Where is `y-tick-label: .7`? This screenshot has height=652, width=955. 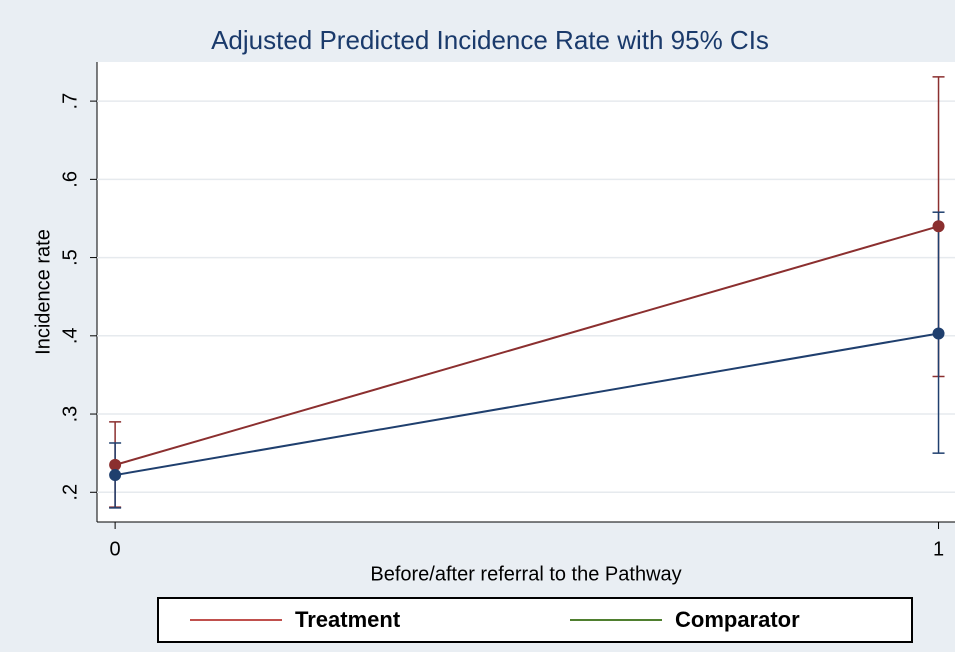
y-tick-label: .7 is located at coordinates (70, 101).